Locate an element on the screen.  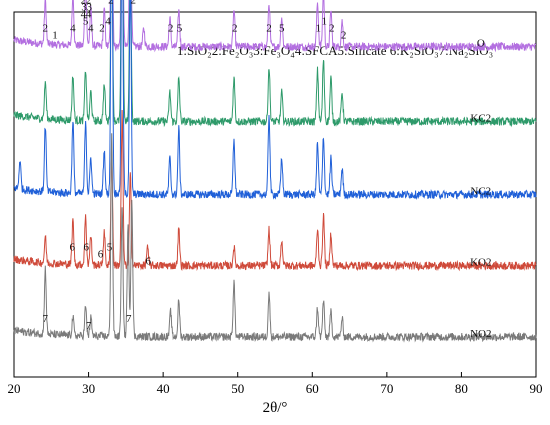
peak-label-o-10: 4 is located at coordinates (91, 29).